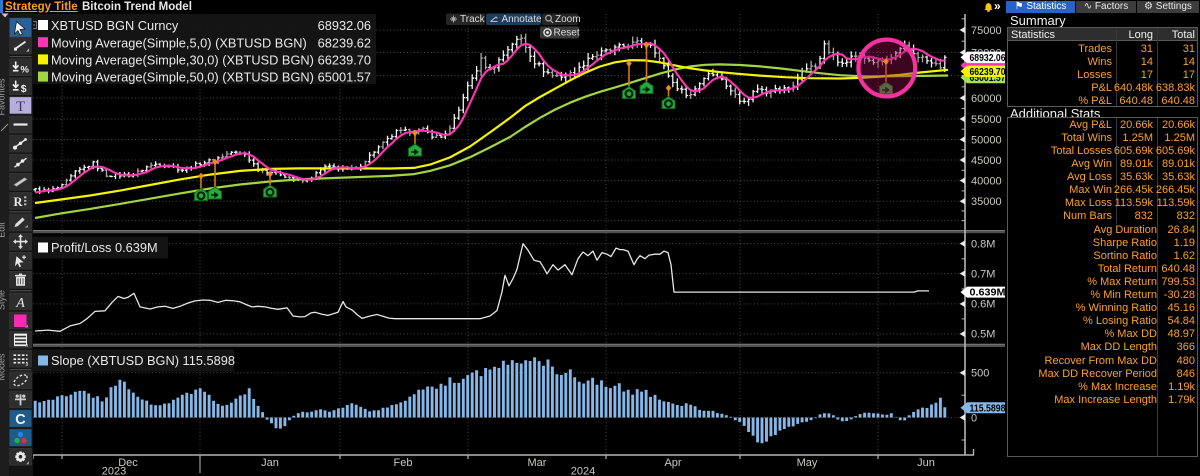  Describe the element at coordinates (20, 303) in the screenshot. I see `svg-text: A` at that location.